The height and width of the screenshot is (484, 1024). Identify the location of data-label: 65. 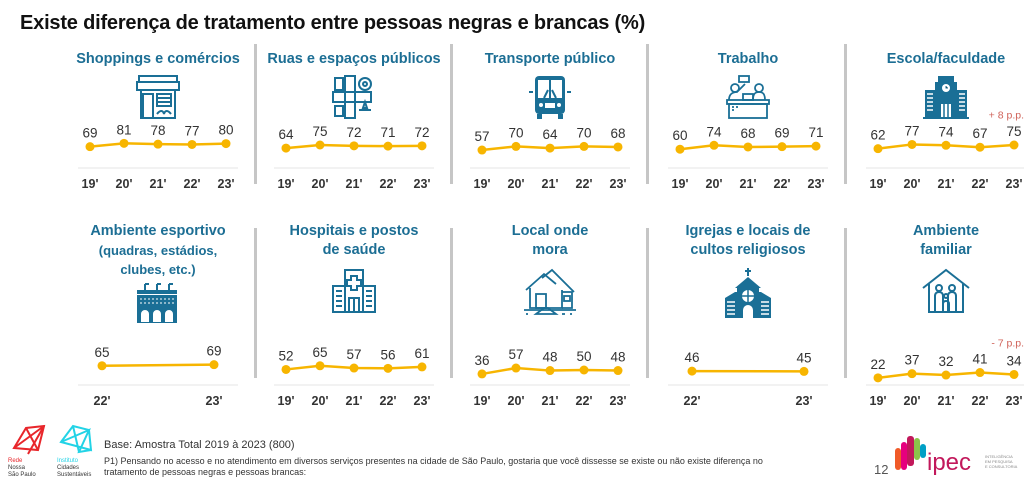
(319, 352).